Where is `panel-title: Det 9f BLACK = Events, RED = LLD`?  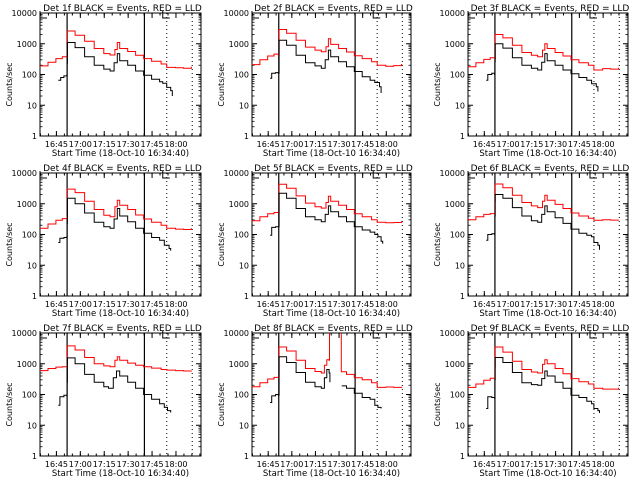 panel-title: Det 9f BLACK = Events, RED = LLD is located at coordinates (550, 329).